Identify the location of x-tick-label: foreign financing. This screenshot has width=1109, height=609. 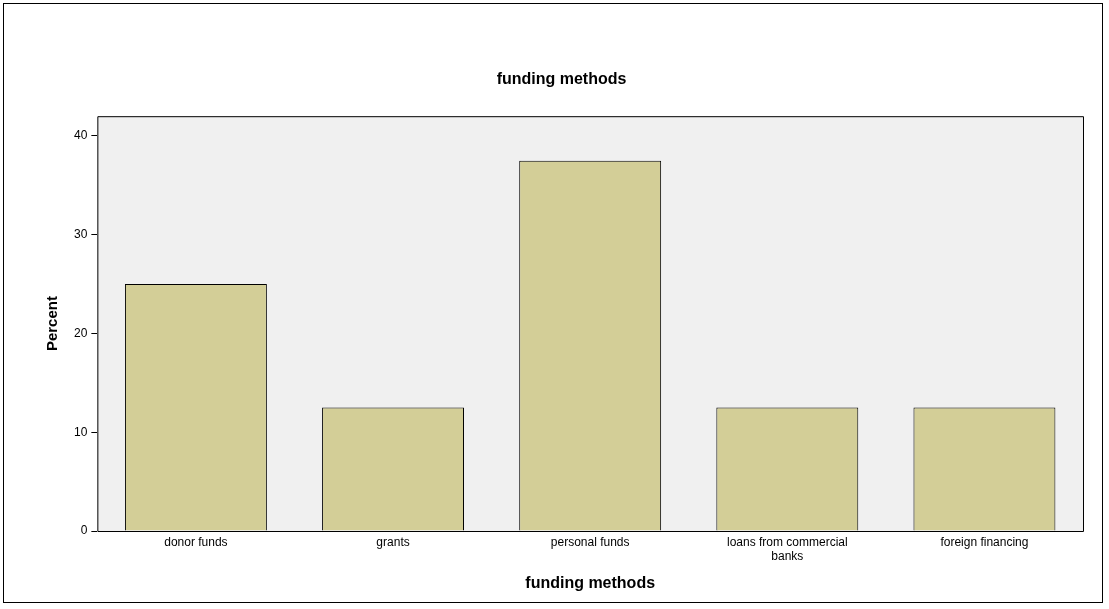
(984, 541).